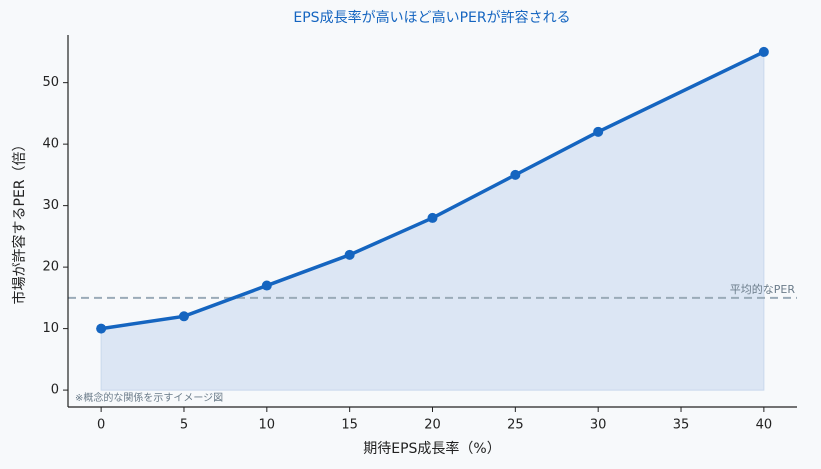  Describe the element at coordinates (764, 425) in the screenshot. I see `x-tick-label: 40` at that location.